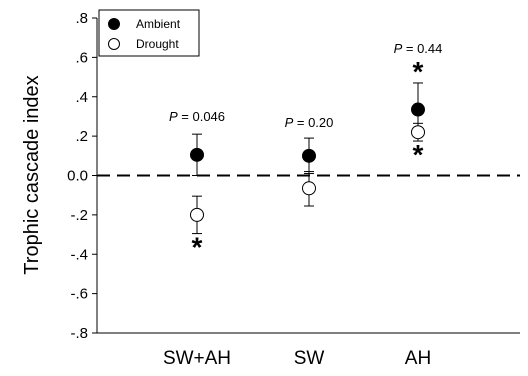 This screenshot has width=528, height=376. I want to click on x-category-label: AH, so click(418, 358).